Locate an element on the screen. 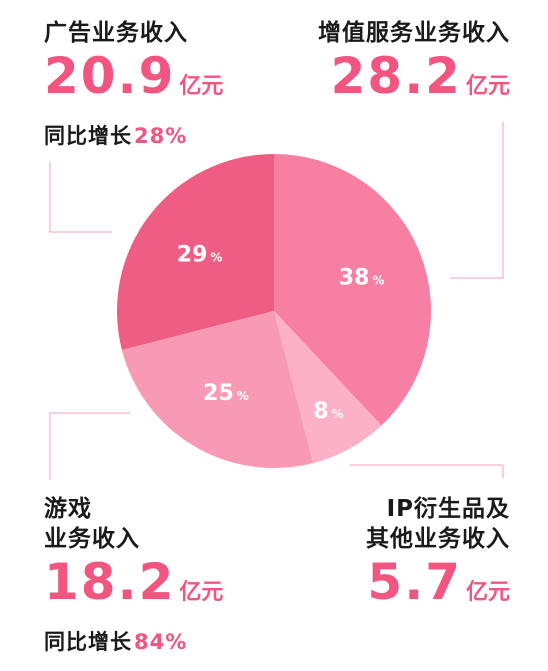  pie-slice-ad is located at coordinates (195, 252).